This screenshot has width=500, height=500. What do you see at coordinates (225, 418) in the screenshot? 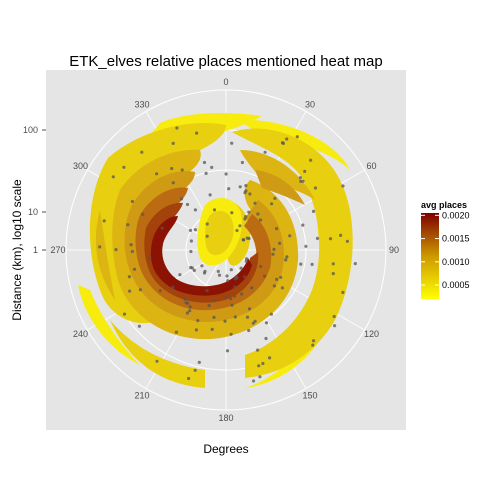
I see `angle-tick-label: 180` at bounding box center [225, 418].